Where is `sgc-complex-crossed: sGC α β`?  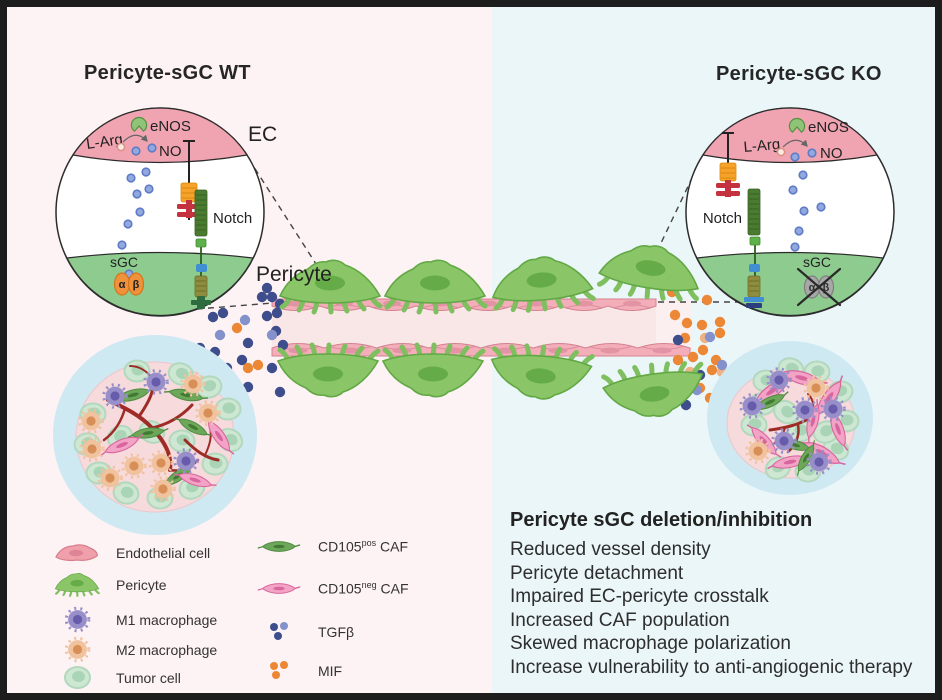 sgc-complex-crossed: sGC α β is located at coordinates (819, 280).